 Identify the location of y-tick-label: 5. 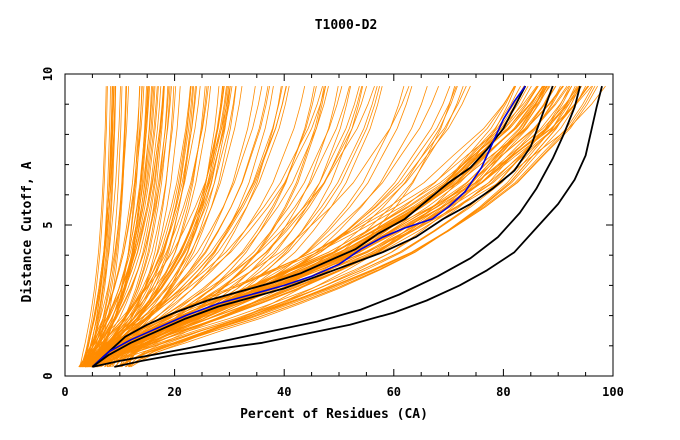
(48, 224).